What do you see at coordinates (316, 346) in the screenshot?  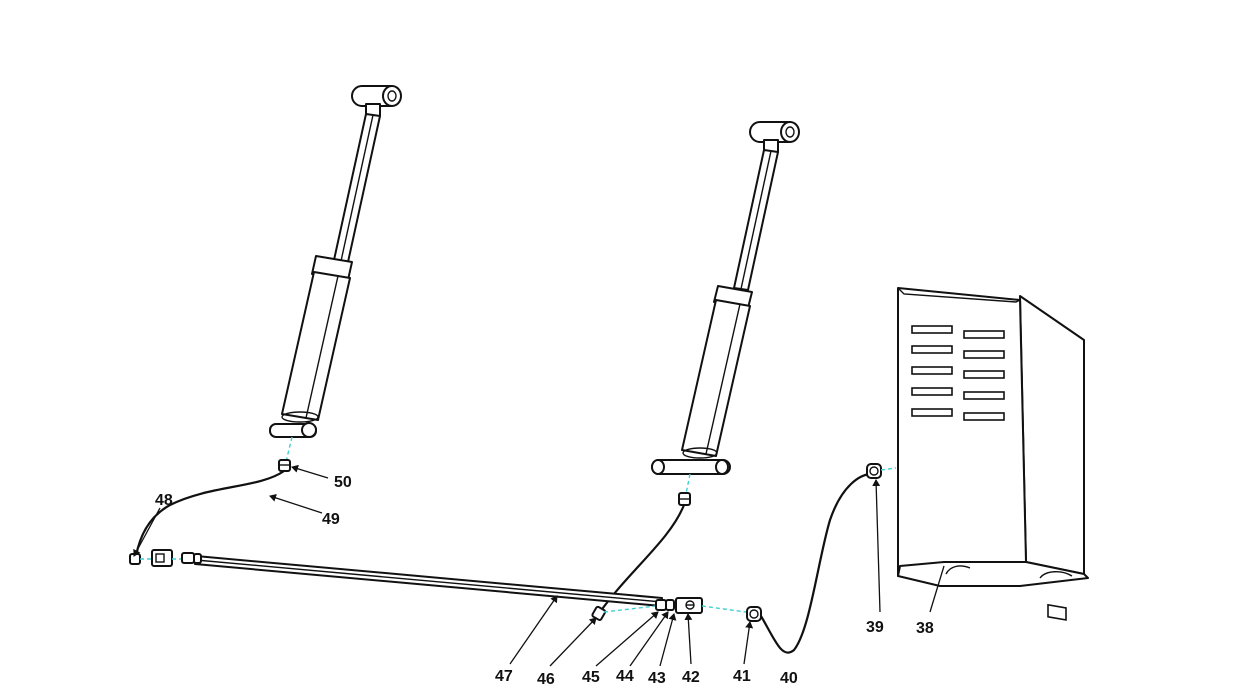 I see `left-actuator-cylinder` at bounding box center [316, 346].